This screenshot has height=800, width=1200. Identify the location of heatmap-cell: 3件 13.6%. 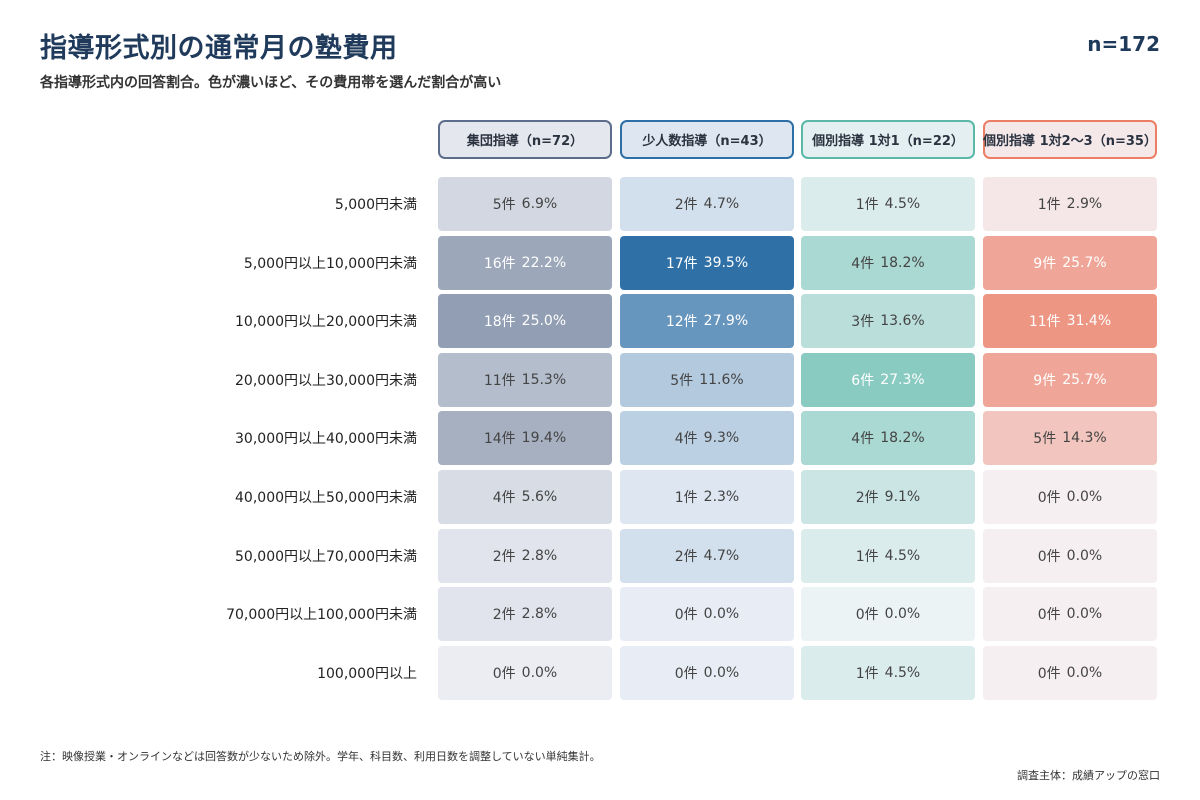
(888, 321).